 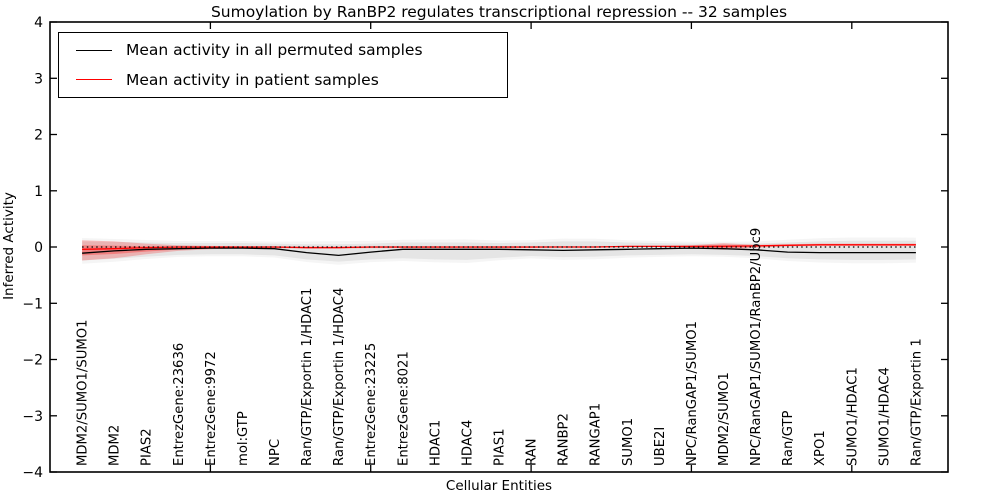 I want to click on legend-line-sample-patient, so click(x=94, y=80).